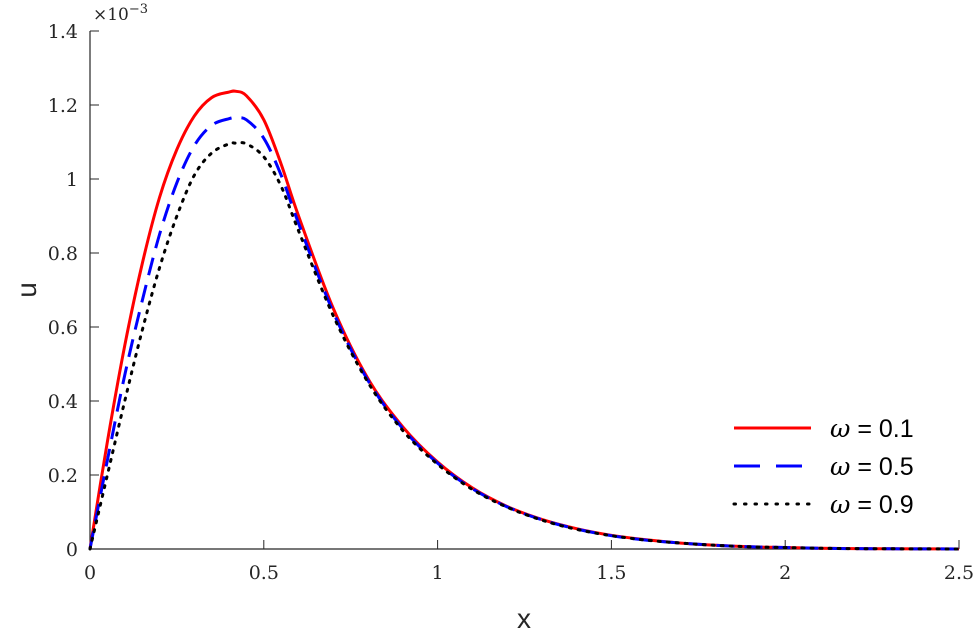  I want to click on x-tick-label: 0.5, so click(264, 573).